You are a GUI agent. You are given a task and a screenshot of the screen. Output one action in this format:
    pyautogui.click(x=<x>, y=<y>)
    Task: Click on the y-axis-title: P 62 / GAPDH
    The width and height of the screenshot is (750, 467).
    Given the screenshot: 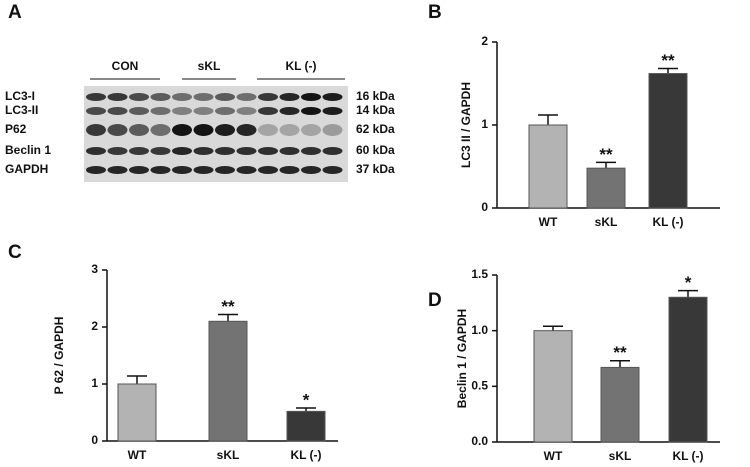 What is the action you would take?
    pyautogui.click(x=59, y=356)
    